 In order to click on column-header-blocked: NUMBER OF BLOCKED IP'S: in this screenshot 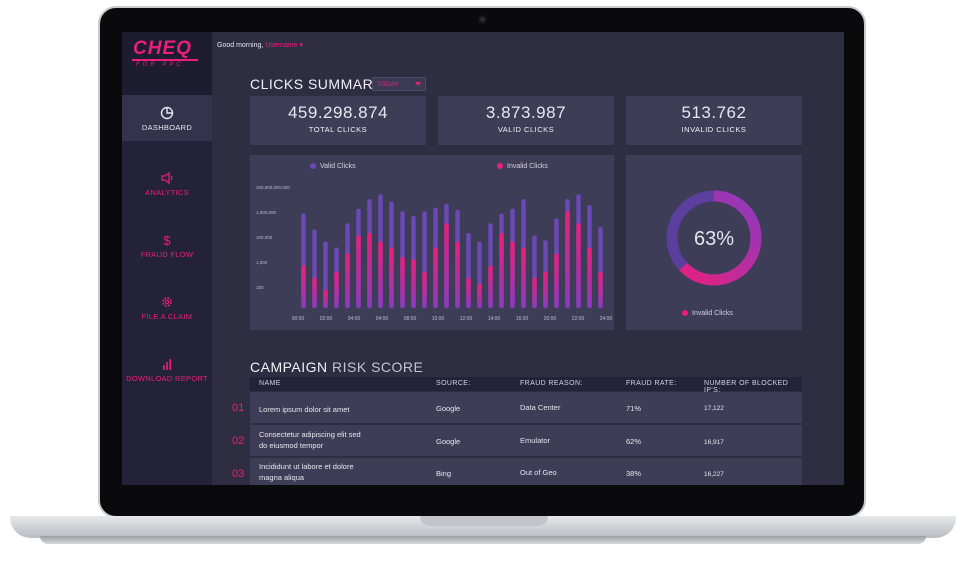, I will do `click(746, 387)`.